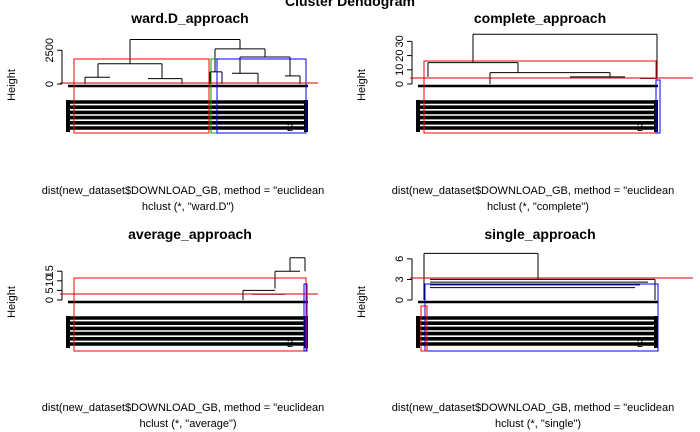 Image resolution: width=700 pixels, height=432 pixels. I want to click on panel-yaxis: 0 3 6, so click(403, 279).